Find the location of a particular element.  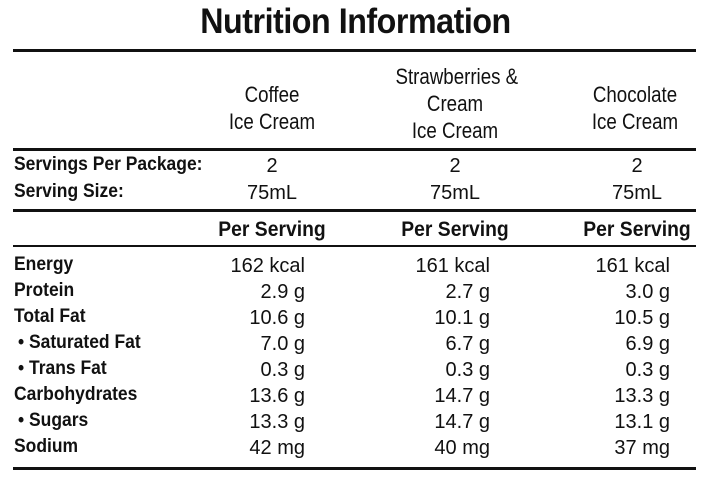

nutrient-value: 10.5 g is located at coordinates (642, 318).